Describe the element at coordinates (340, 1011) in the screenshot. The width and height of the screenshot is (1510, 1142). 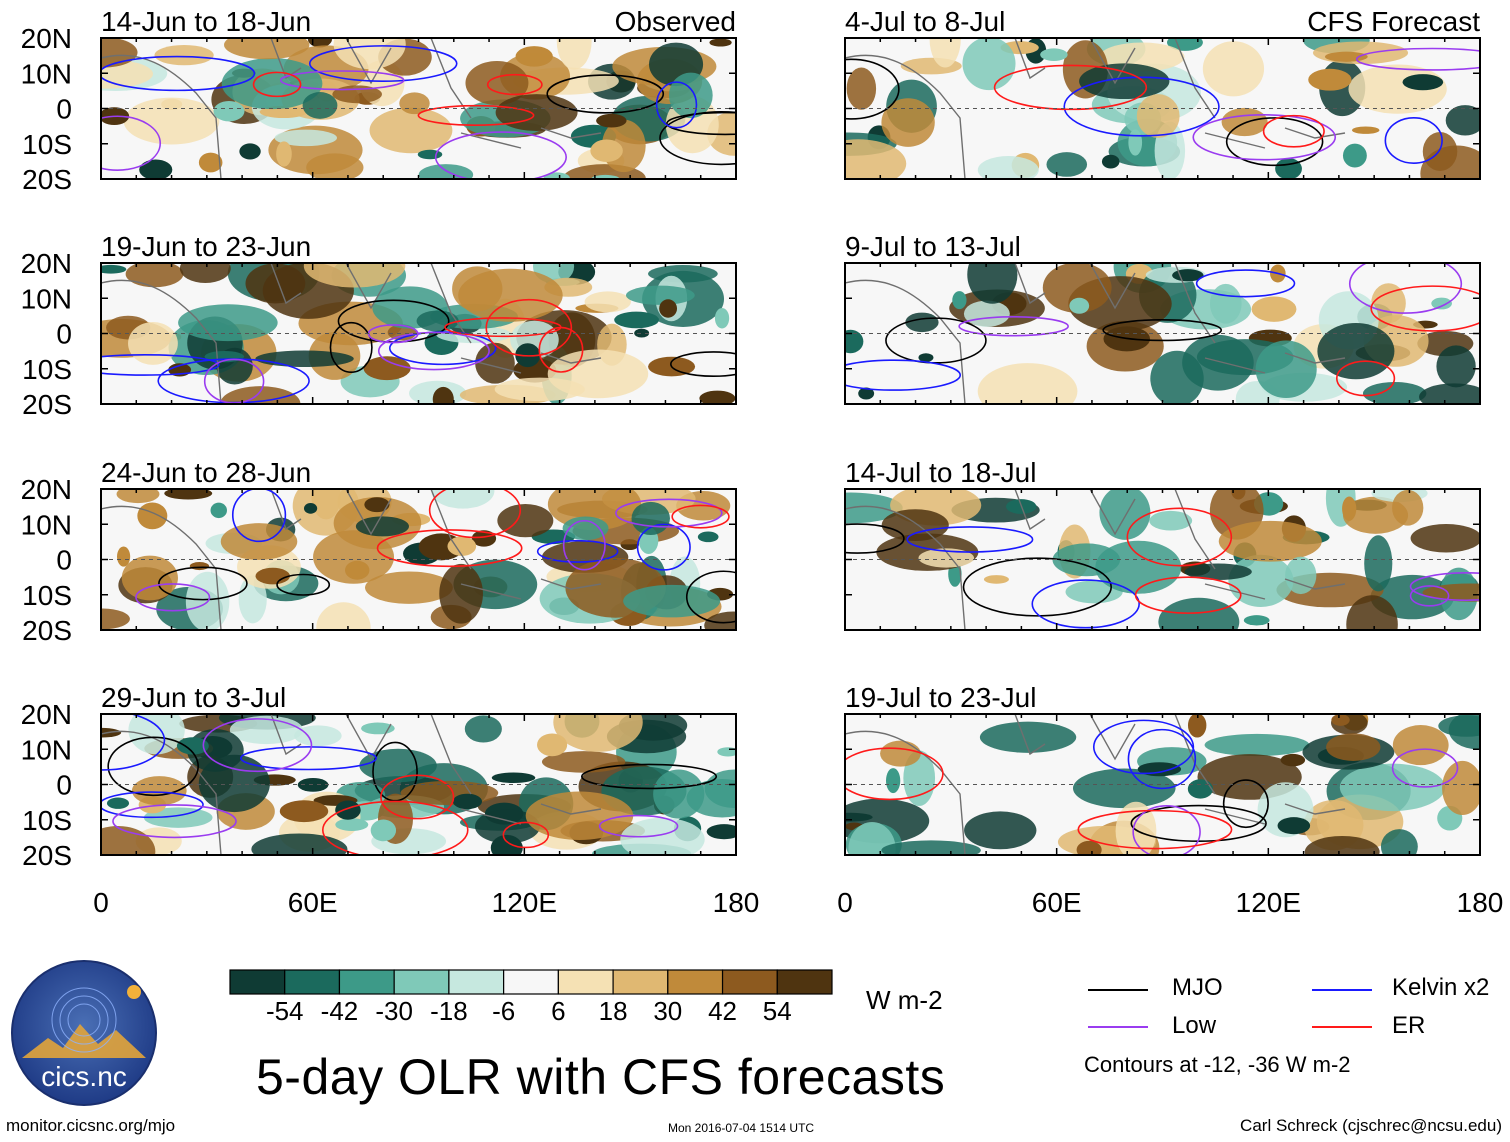
I see `colorbar-label: -42` at that location.